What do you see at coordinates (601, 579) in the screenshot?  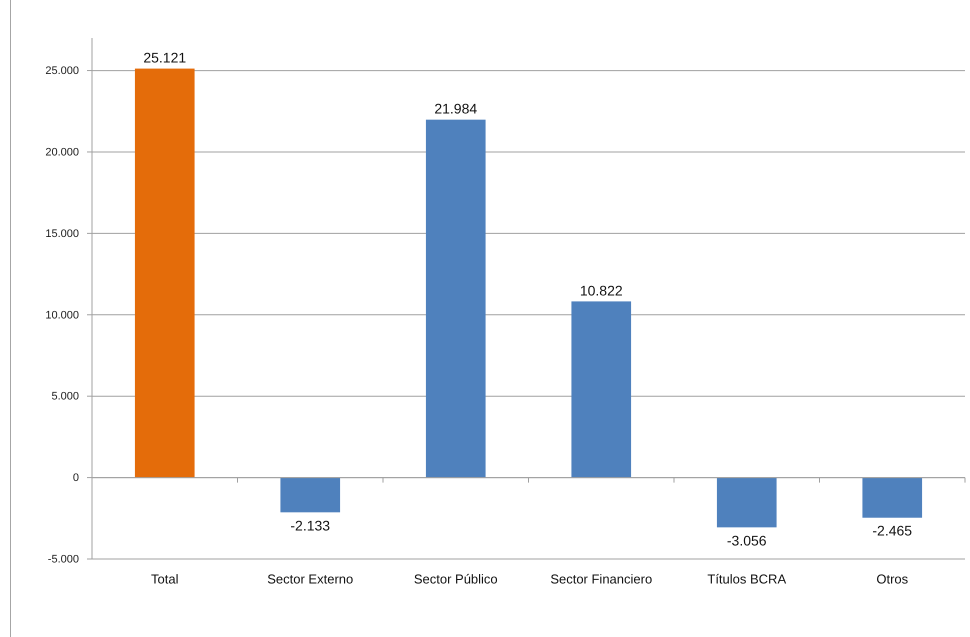 I see `x-tick-label: Sector Financiero` at bounding box center [601, 579].